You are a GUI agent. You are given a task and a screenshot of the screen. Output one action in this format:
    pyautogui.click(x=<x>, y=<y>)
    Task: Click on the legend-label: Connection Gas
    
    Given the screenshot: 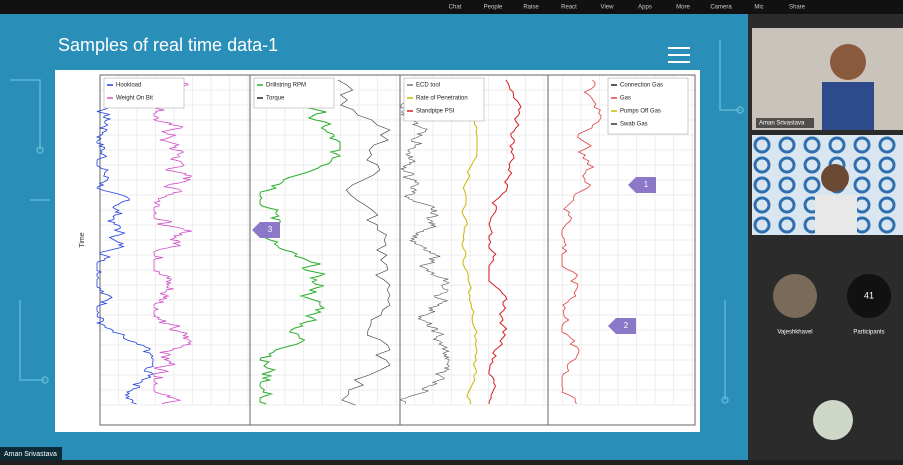 What is the action you would take?
    pyautogui.click(x=641, y=86)
    